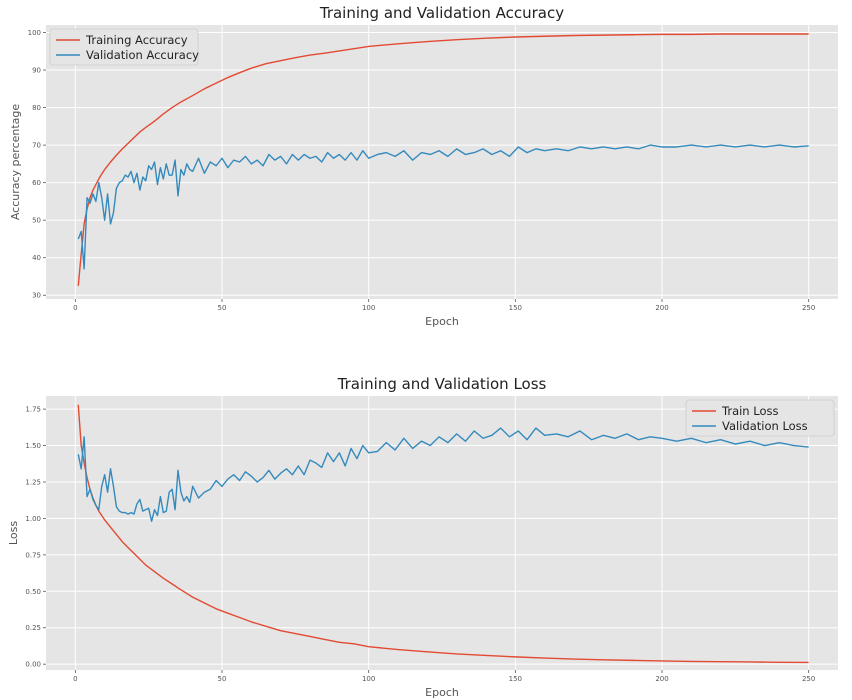 The width and height of the screenshot is (852, 700). What do you see at coordinates (36, 221) in the screenshot?
I see `y-tick-label: 50` at bounding box center [36, 221].